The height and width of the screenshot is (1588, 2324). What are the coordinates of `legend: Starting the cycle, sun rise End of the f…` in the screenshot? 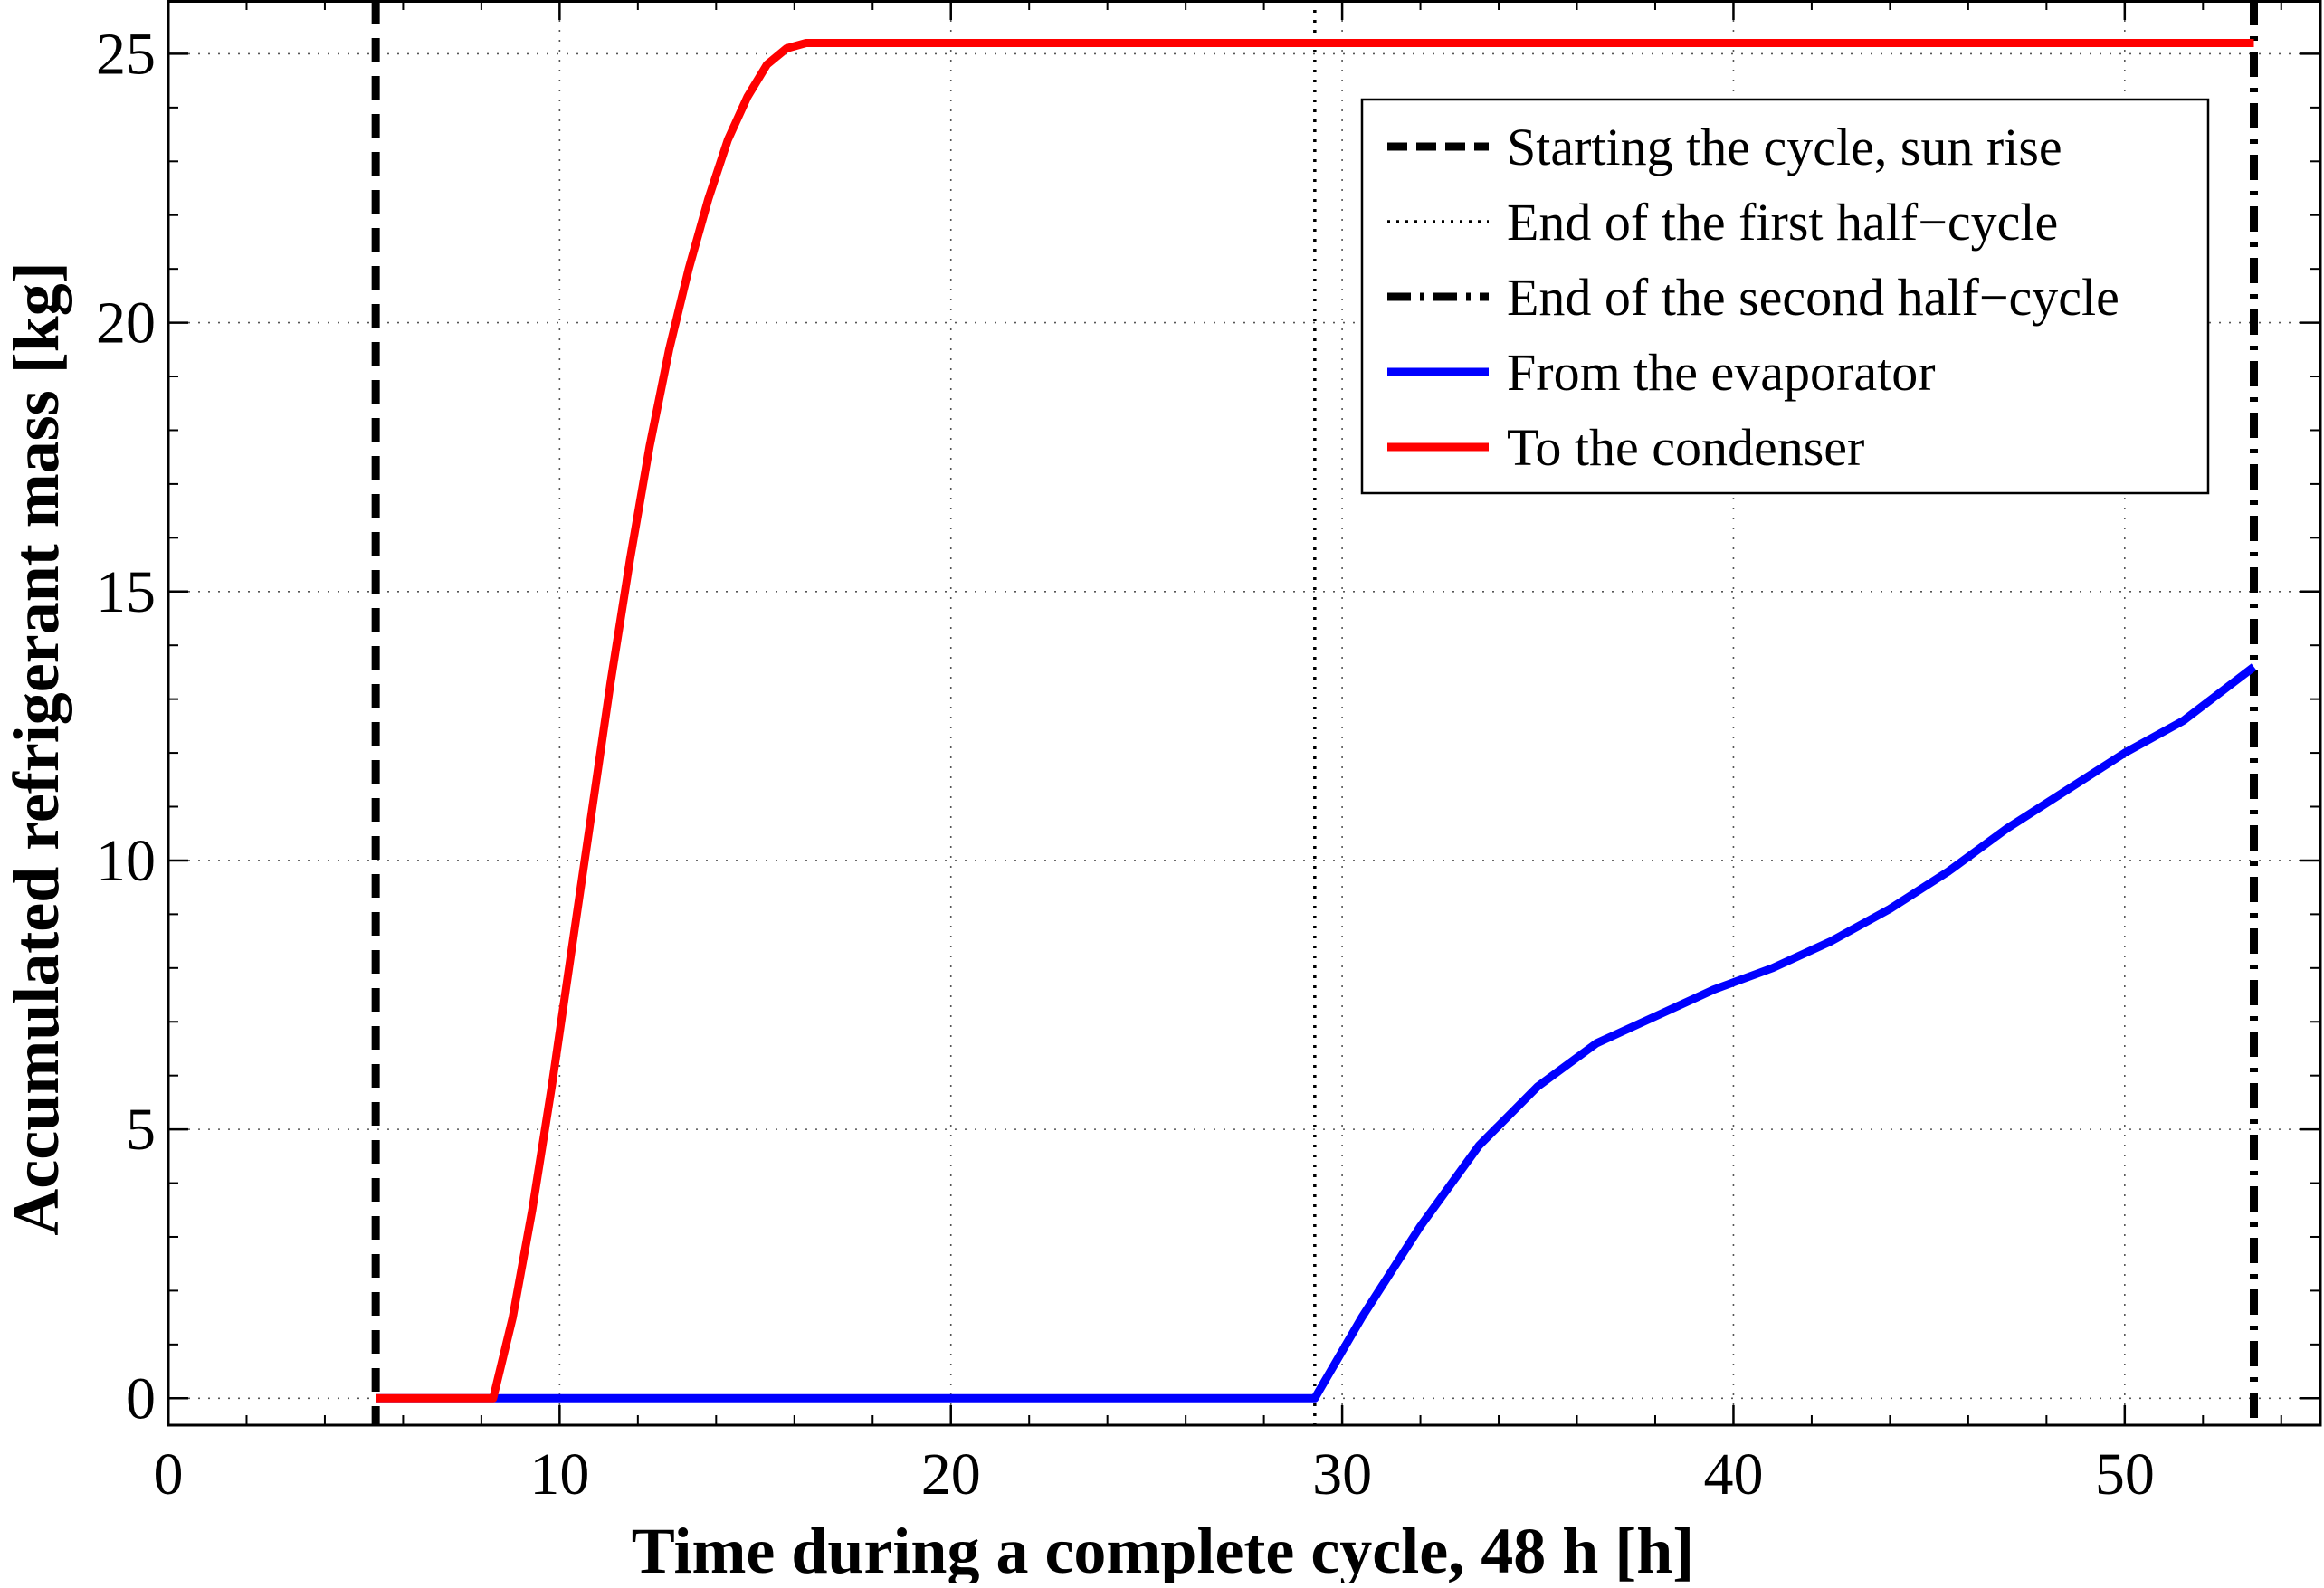 It's located at (1785, 296).